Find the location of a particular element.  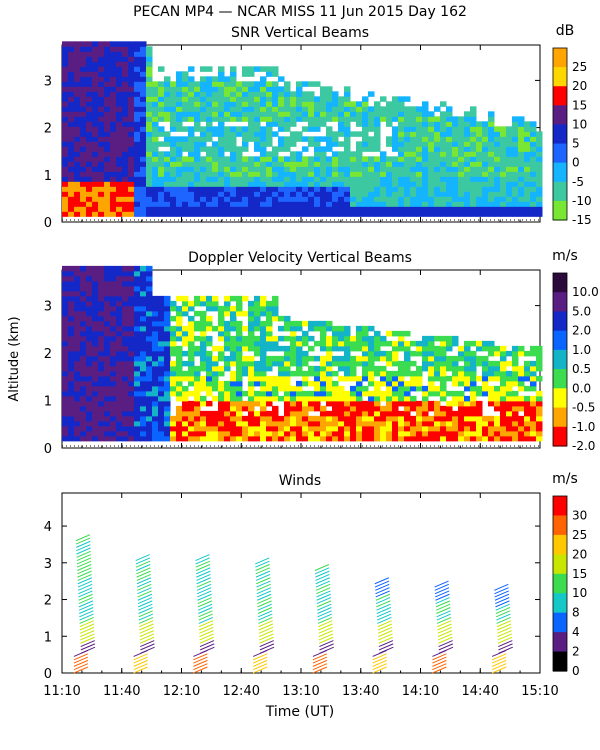

colorbar-label: 5 is located at coordinates (576, 144).